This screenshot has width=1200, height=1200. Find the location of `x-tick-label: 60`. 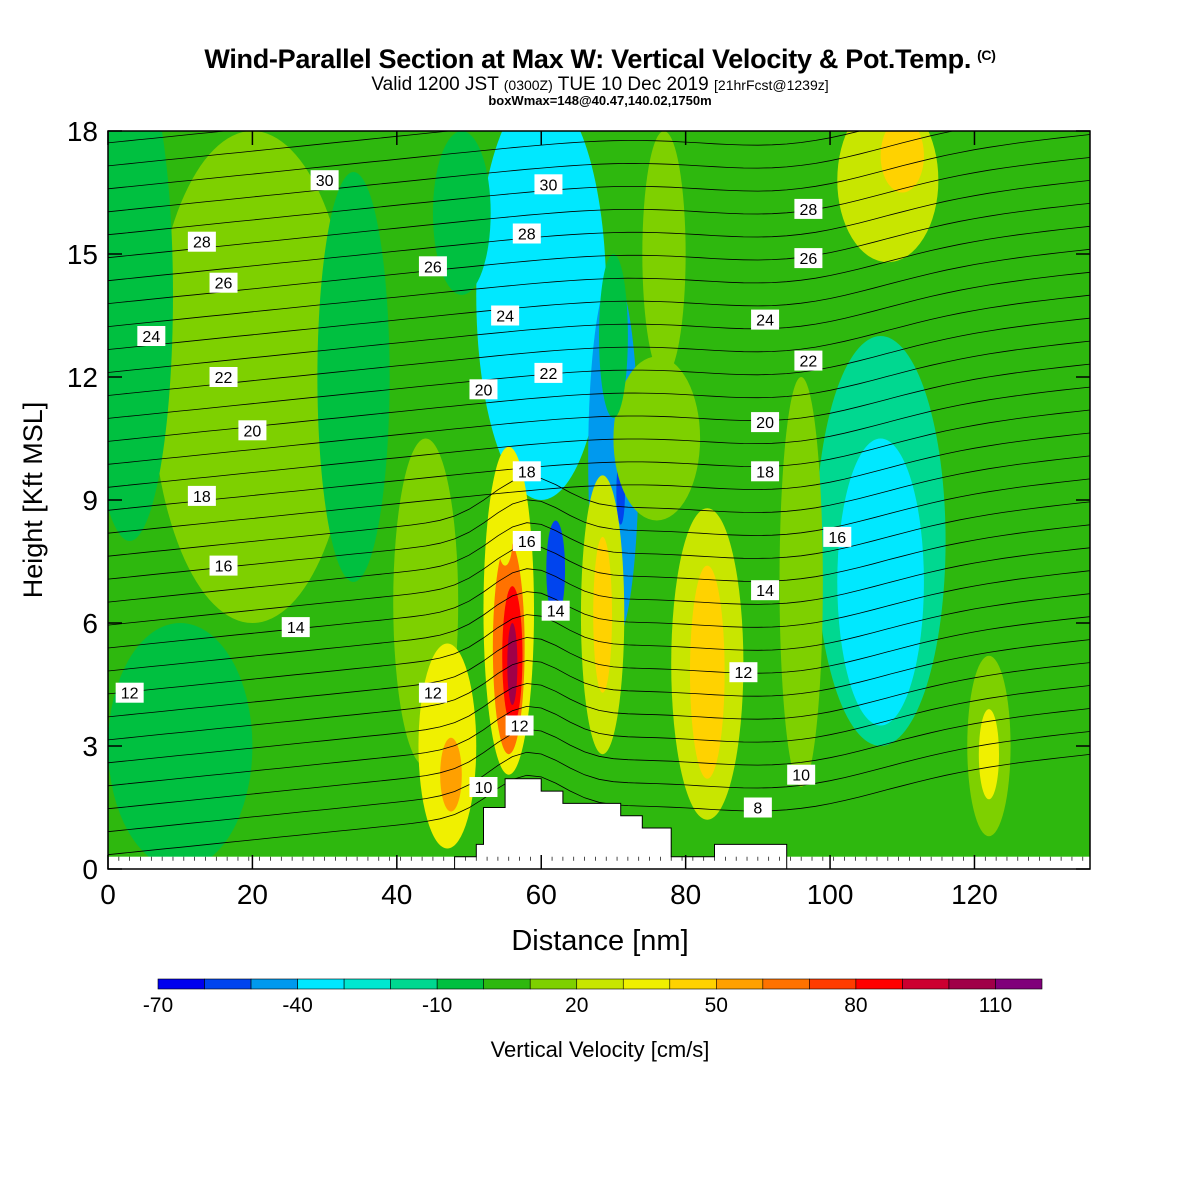

x-tick-label: 60 is located at coordinates (541, 894).